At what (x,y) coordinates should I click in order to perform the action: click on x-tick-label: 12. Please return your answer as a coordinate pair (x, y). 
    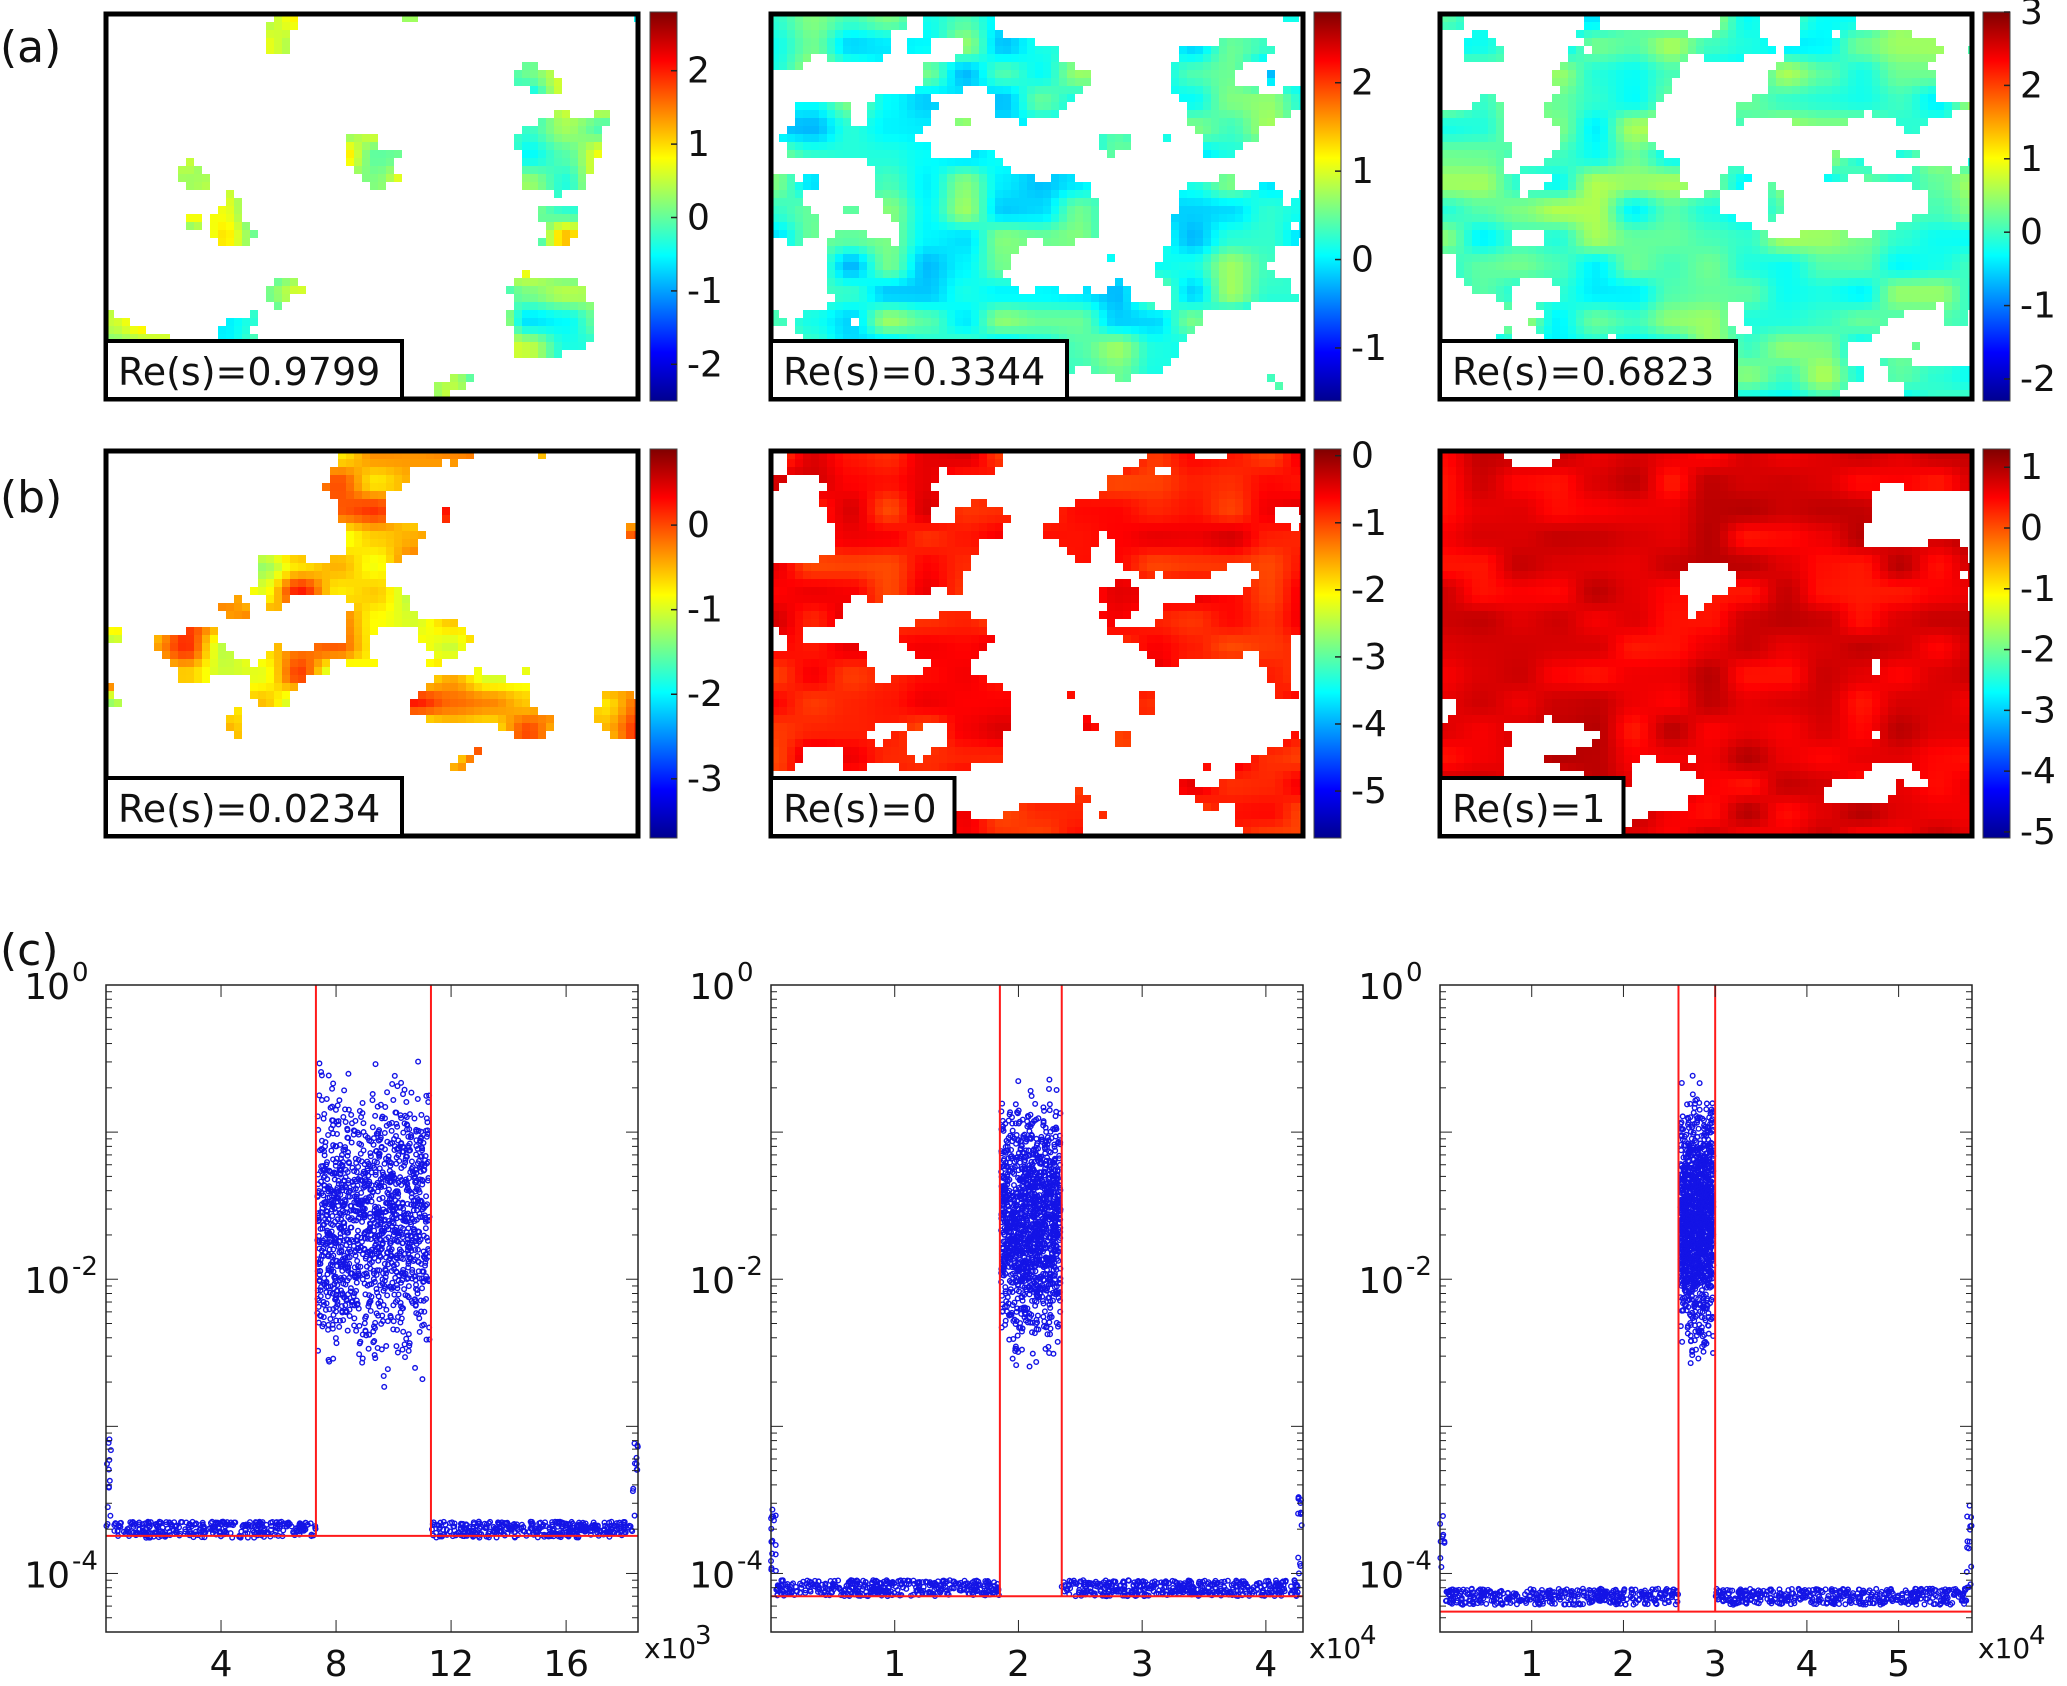
    Looking at the image, I should click on (451, 1664).